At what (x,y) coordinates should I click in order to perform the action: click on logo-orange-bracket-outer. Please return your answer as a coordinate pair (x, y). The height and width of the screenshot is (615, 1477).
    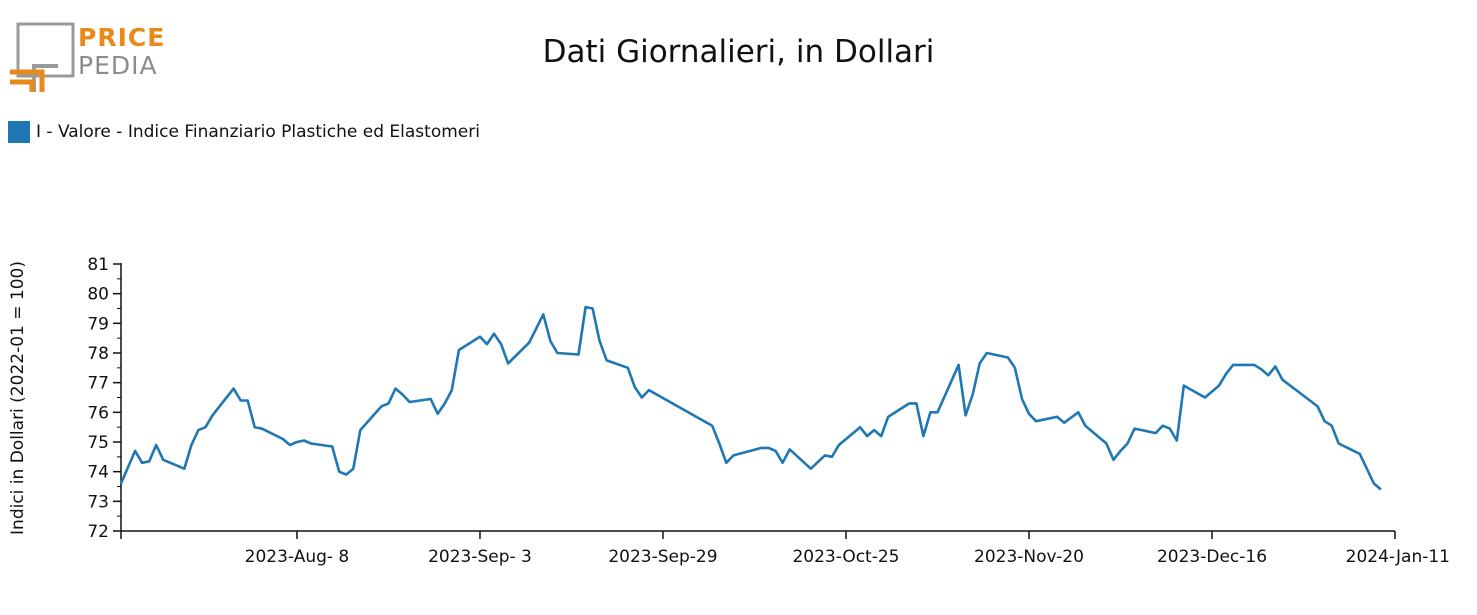
    Looking at the image, I should click on (27, 80).